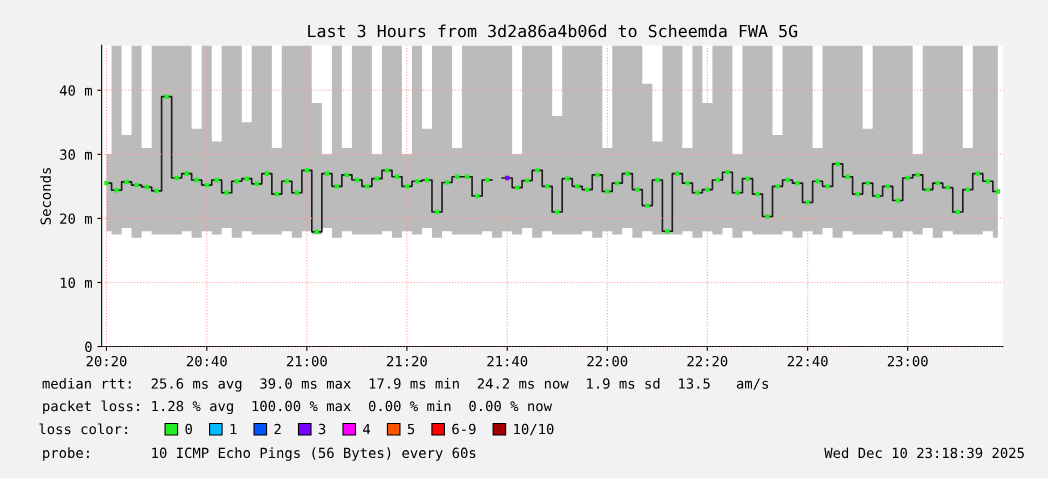  I want to click on y-axis-title: Seconds, so click(45, 196).